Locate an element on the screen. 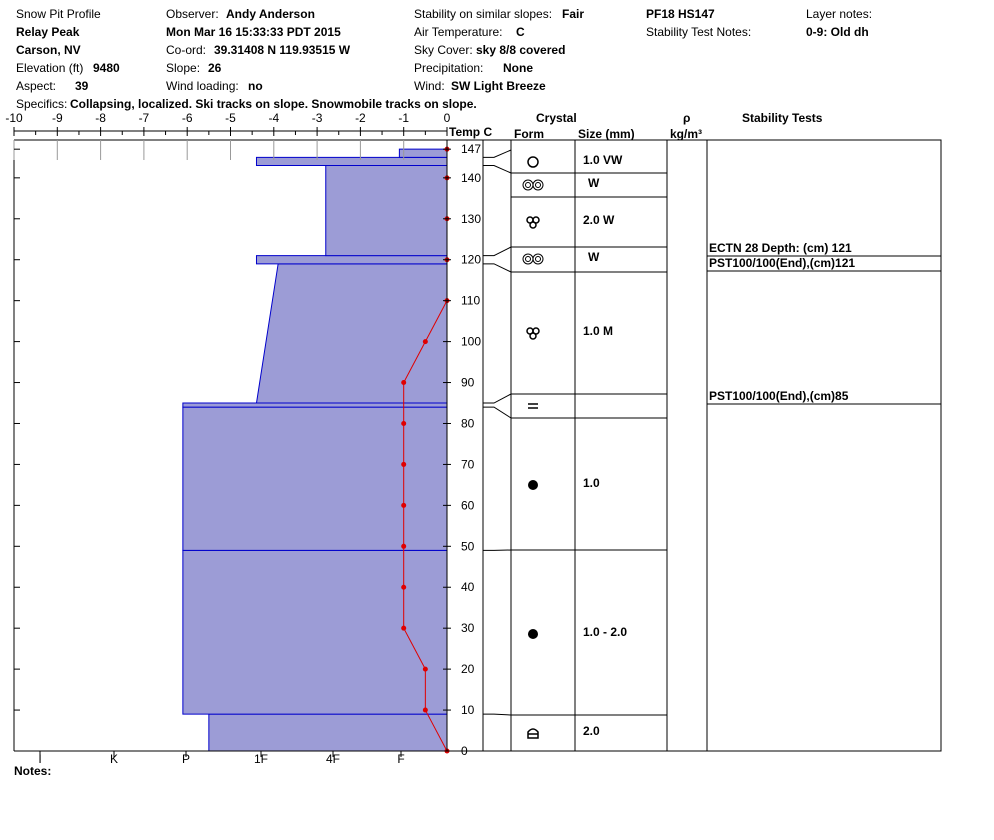  depth-tick-label: 110 is located at coordinates (470, 301).